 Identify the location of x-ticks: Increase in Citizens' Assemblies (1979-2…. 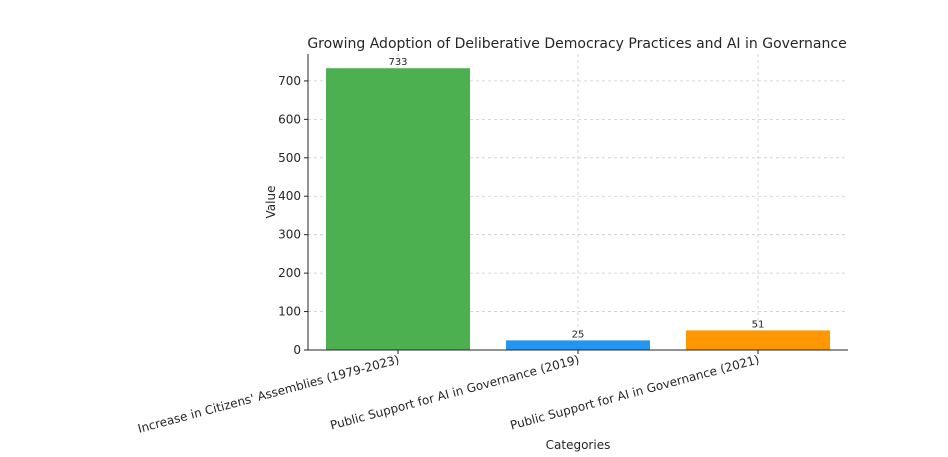
(448, 393).